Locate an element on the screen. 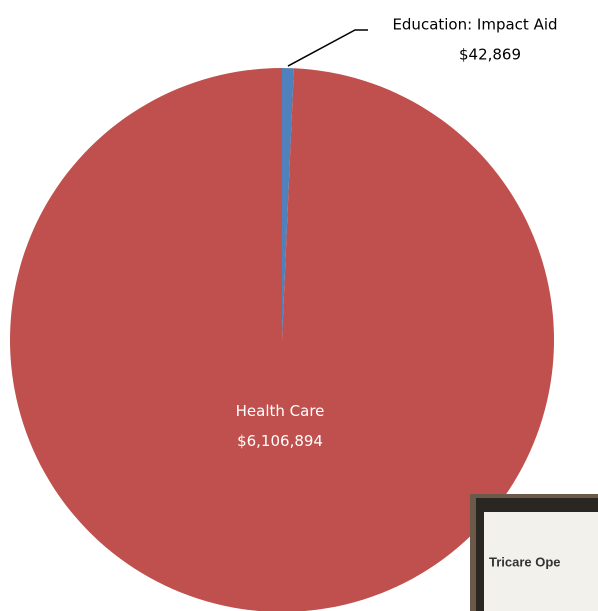 The image size is (598, 611). slice-value-label: $6,106,894 is located at coordinates (280, 441).